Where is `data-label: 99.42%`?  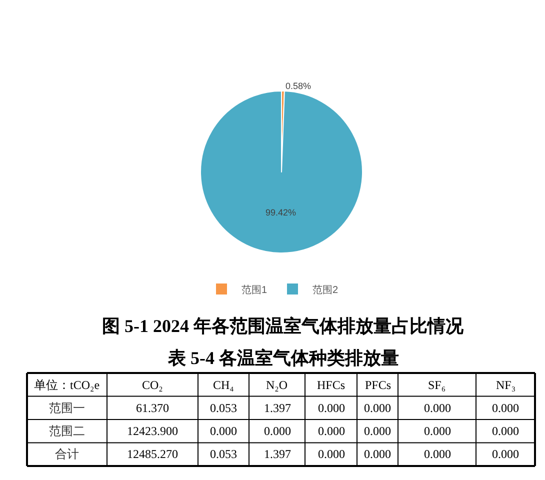
data-label: 99.42% is located at coordinates (280, 212).